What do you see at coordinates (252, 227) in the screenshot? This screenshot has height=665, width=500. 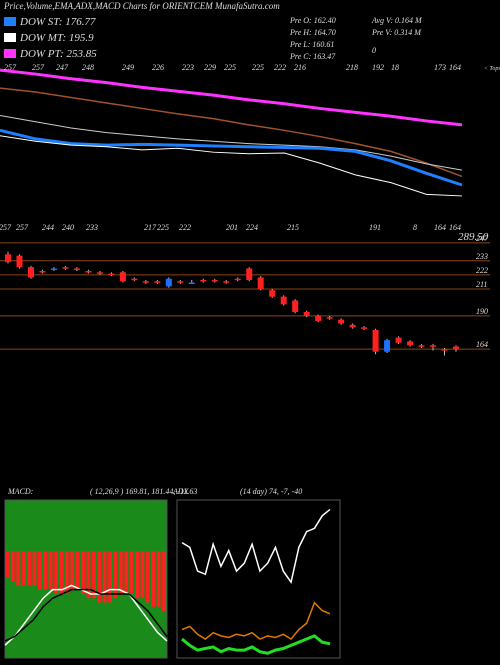 I see `low-label: 224` at bounding box center [252, 227].